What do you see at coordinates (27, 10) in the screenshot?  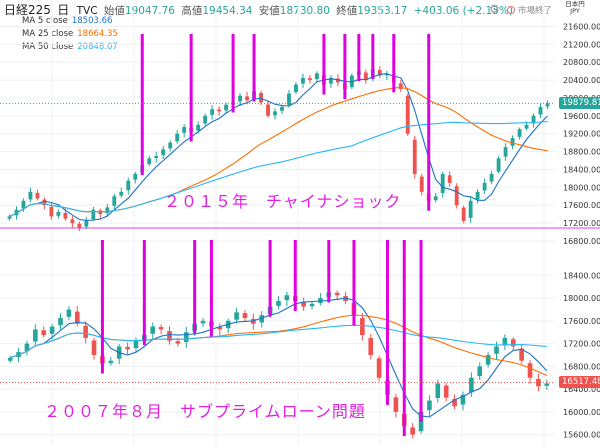 I see `symbol-name: 日経225` at bounding box center [27, 10].